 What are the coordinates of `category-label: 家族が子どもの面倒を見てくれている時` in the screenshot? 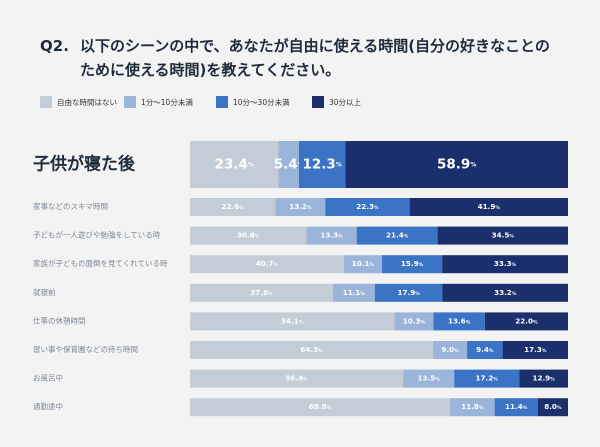 It's located at (100, 263).